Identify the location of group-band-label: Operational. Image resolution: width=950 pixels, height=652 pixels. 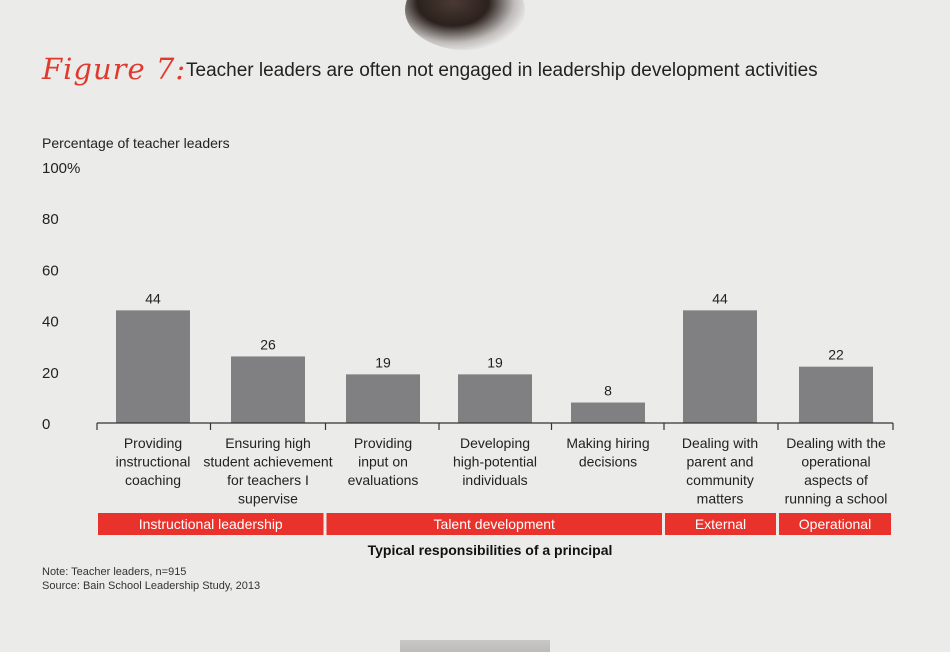
(835, 524).